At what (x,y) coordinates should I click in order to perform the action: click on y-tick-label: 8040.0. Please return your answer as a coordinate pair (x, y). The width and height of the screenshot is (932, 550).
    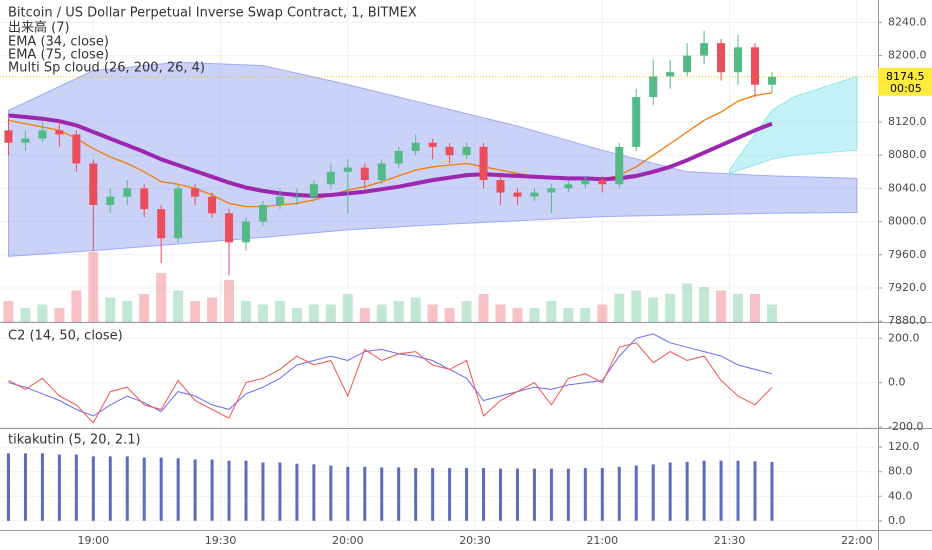
    Looking at the image, I should click on (907, 187).